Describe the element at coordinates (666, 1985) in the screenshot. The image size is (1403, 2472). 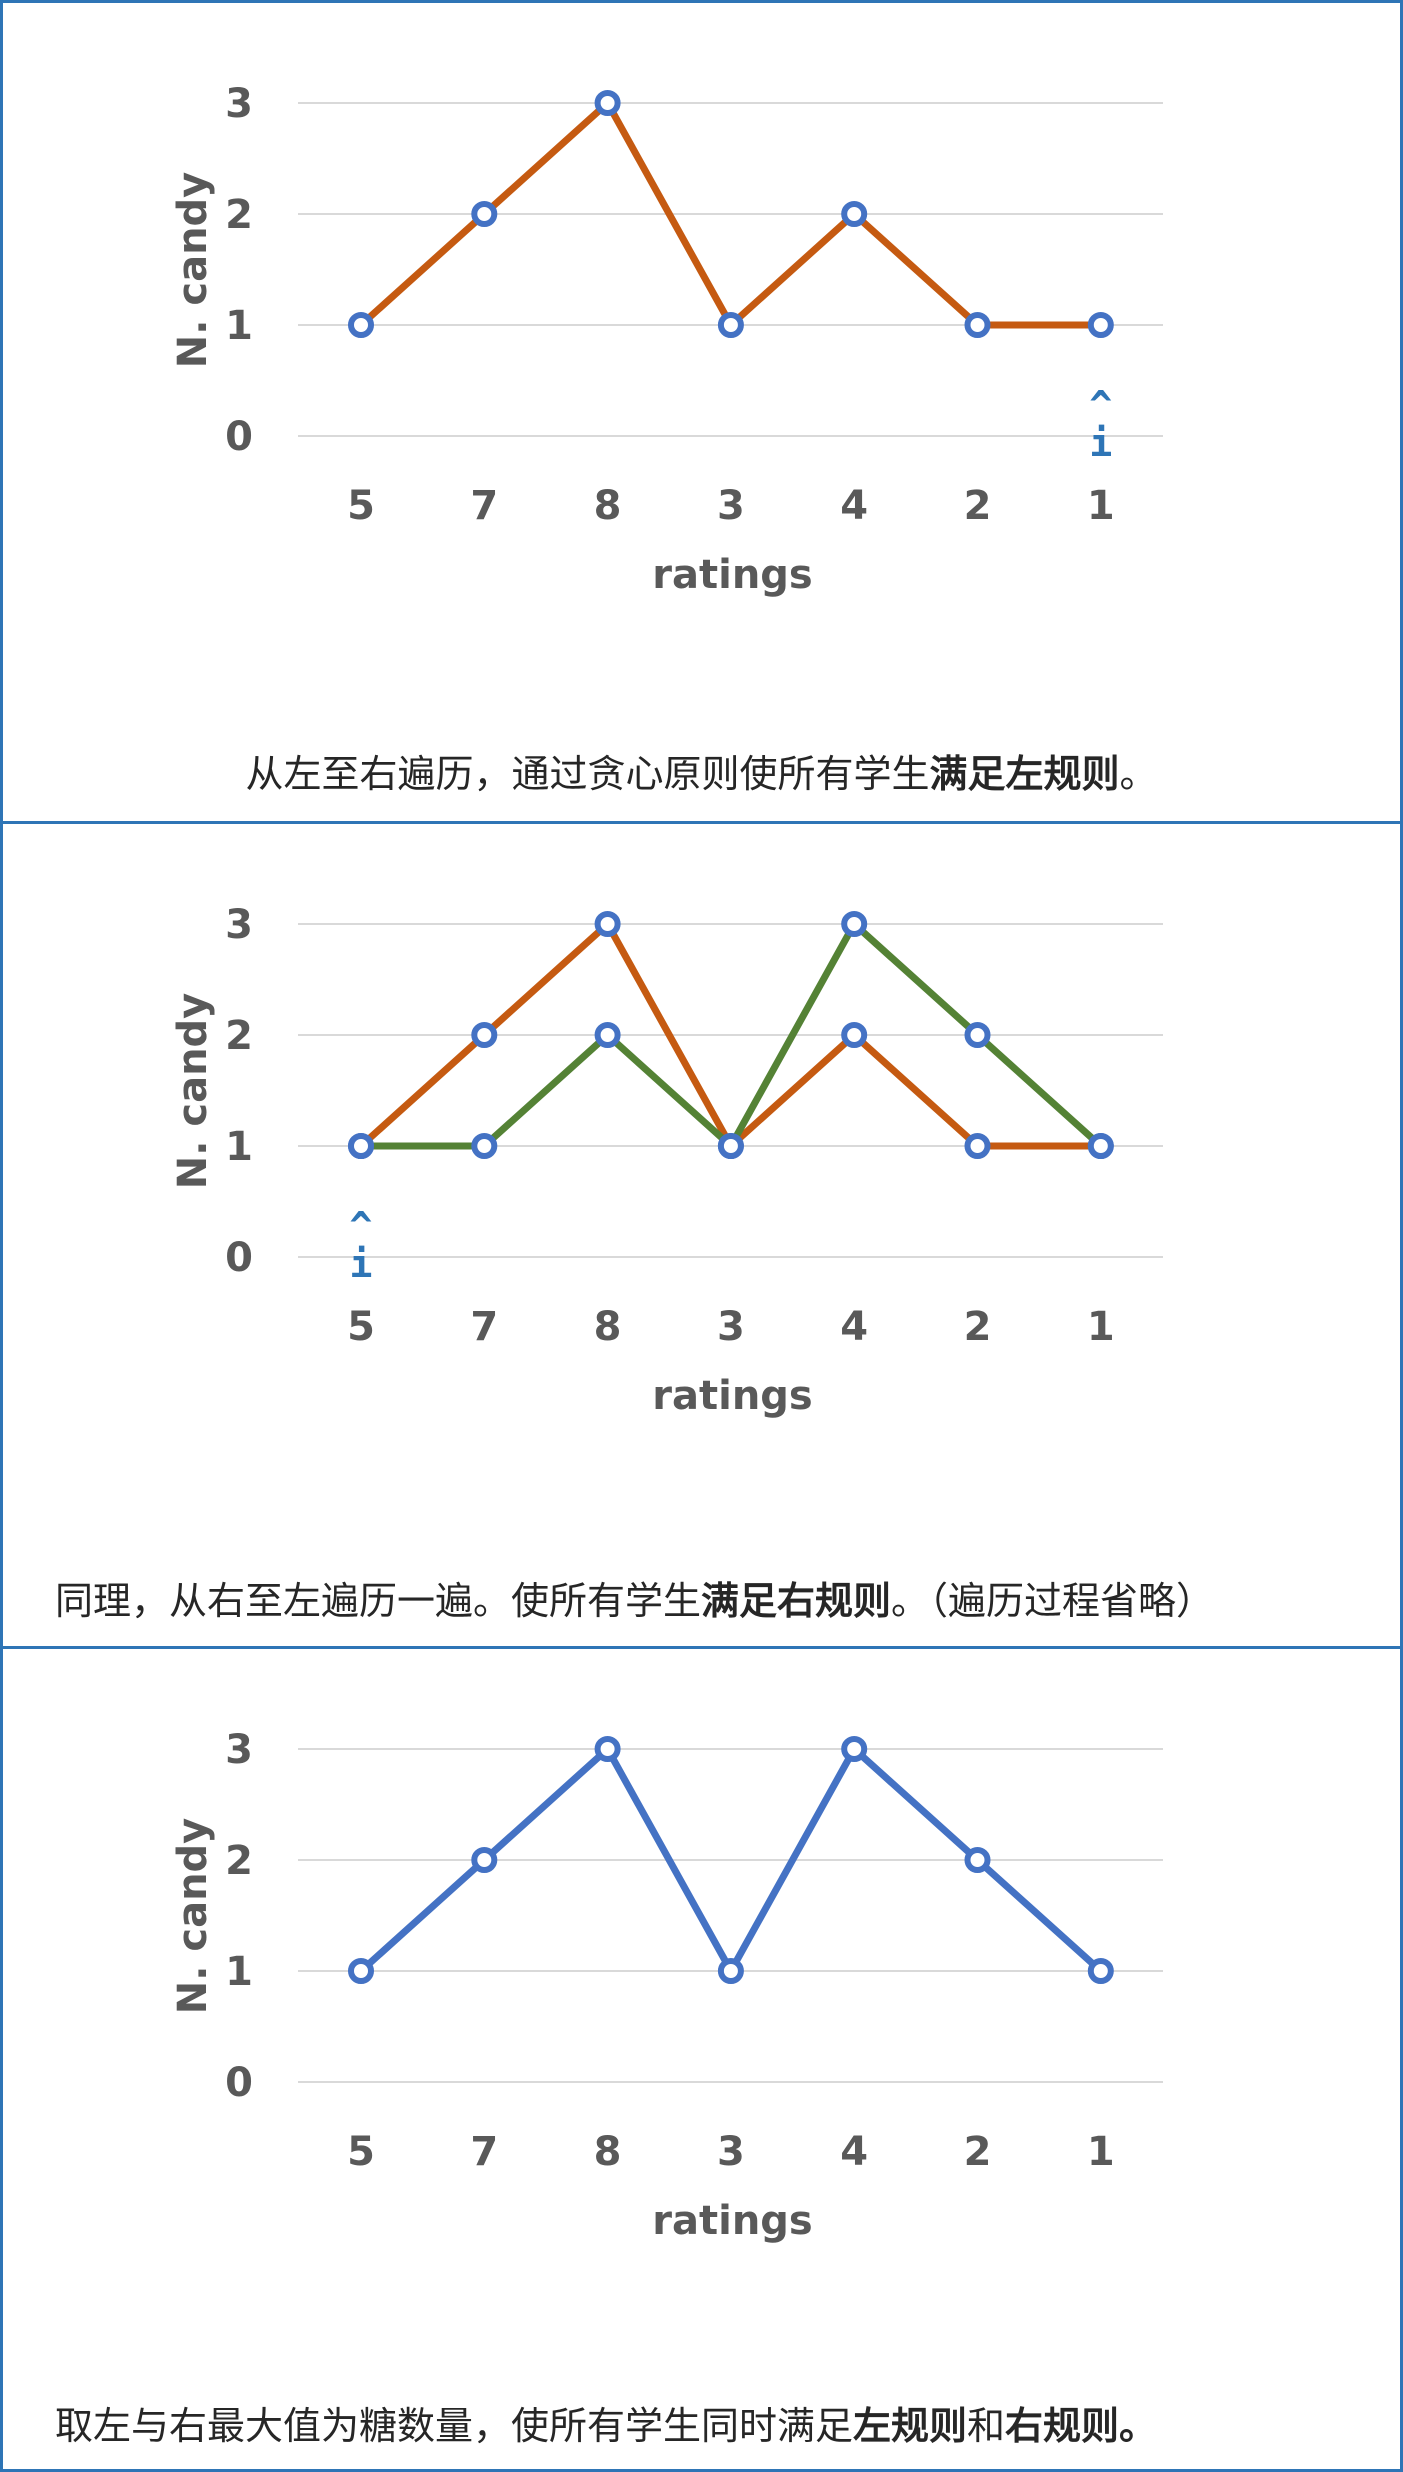
I see `chart-result: 0 1 2 3 5 7 8 3 4 2 1 ratings N. candy` at that location.